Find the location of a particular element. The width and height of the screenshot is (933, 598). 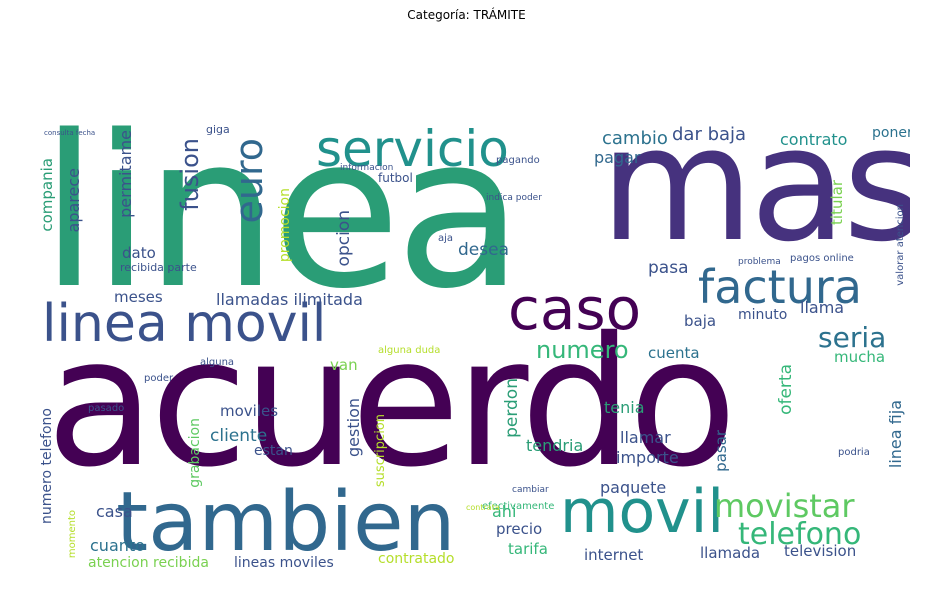

word: baja is located at coordinates (700, 321).